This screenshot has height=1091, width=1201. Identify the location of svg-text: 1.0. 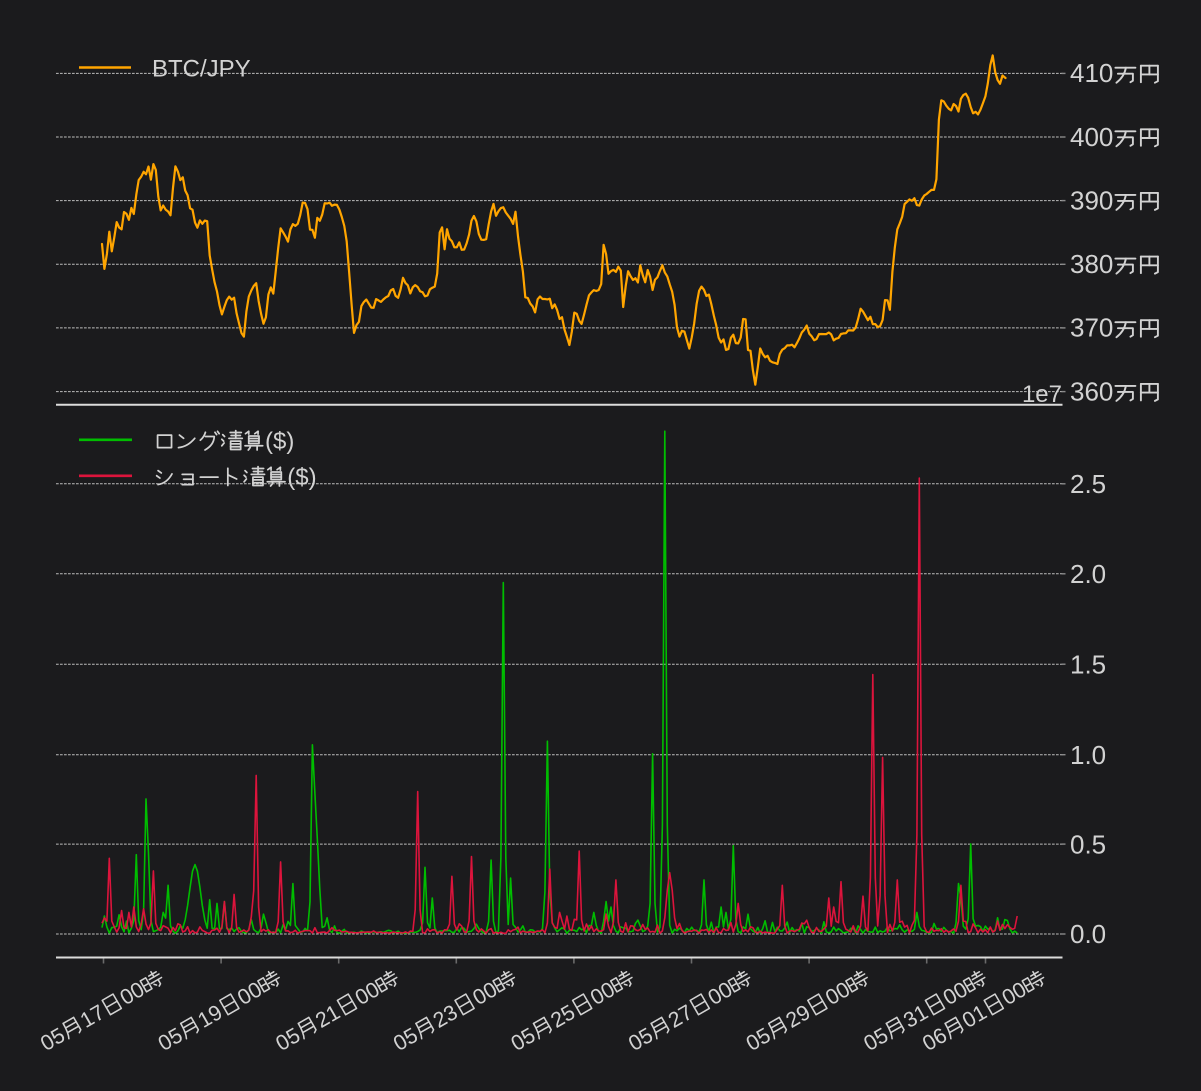
(1088, 755).